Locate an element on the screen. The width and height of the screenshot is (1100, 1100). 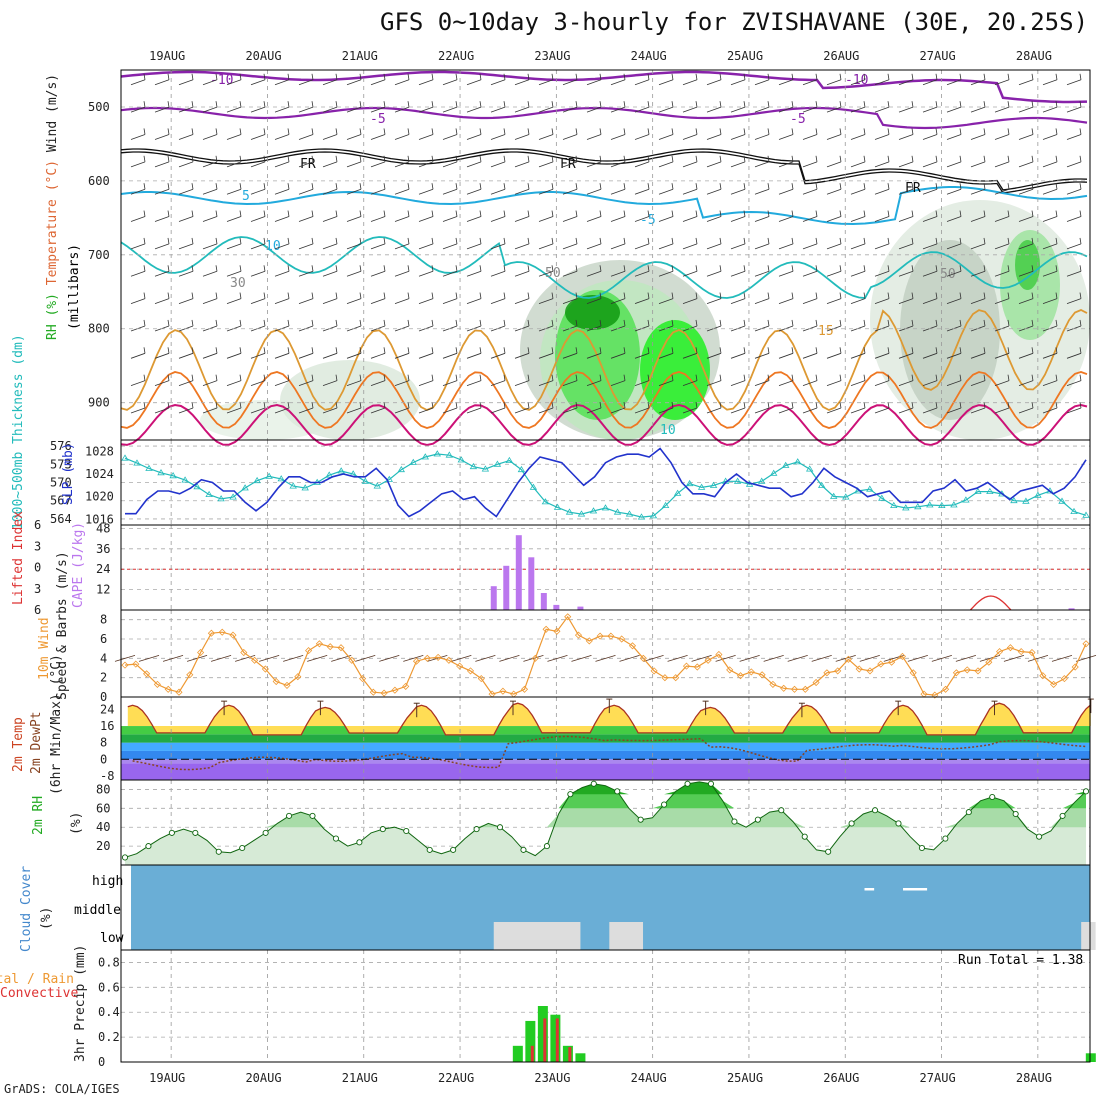
wind-tick-label: 2 is located at coordinates (103, 678).